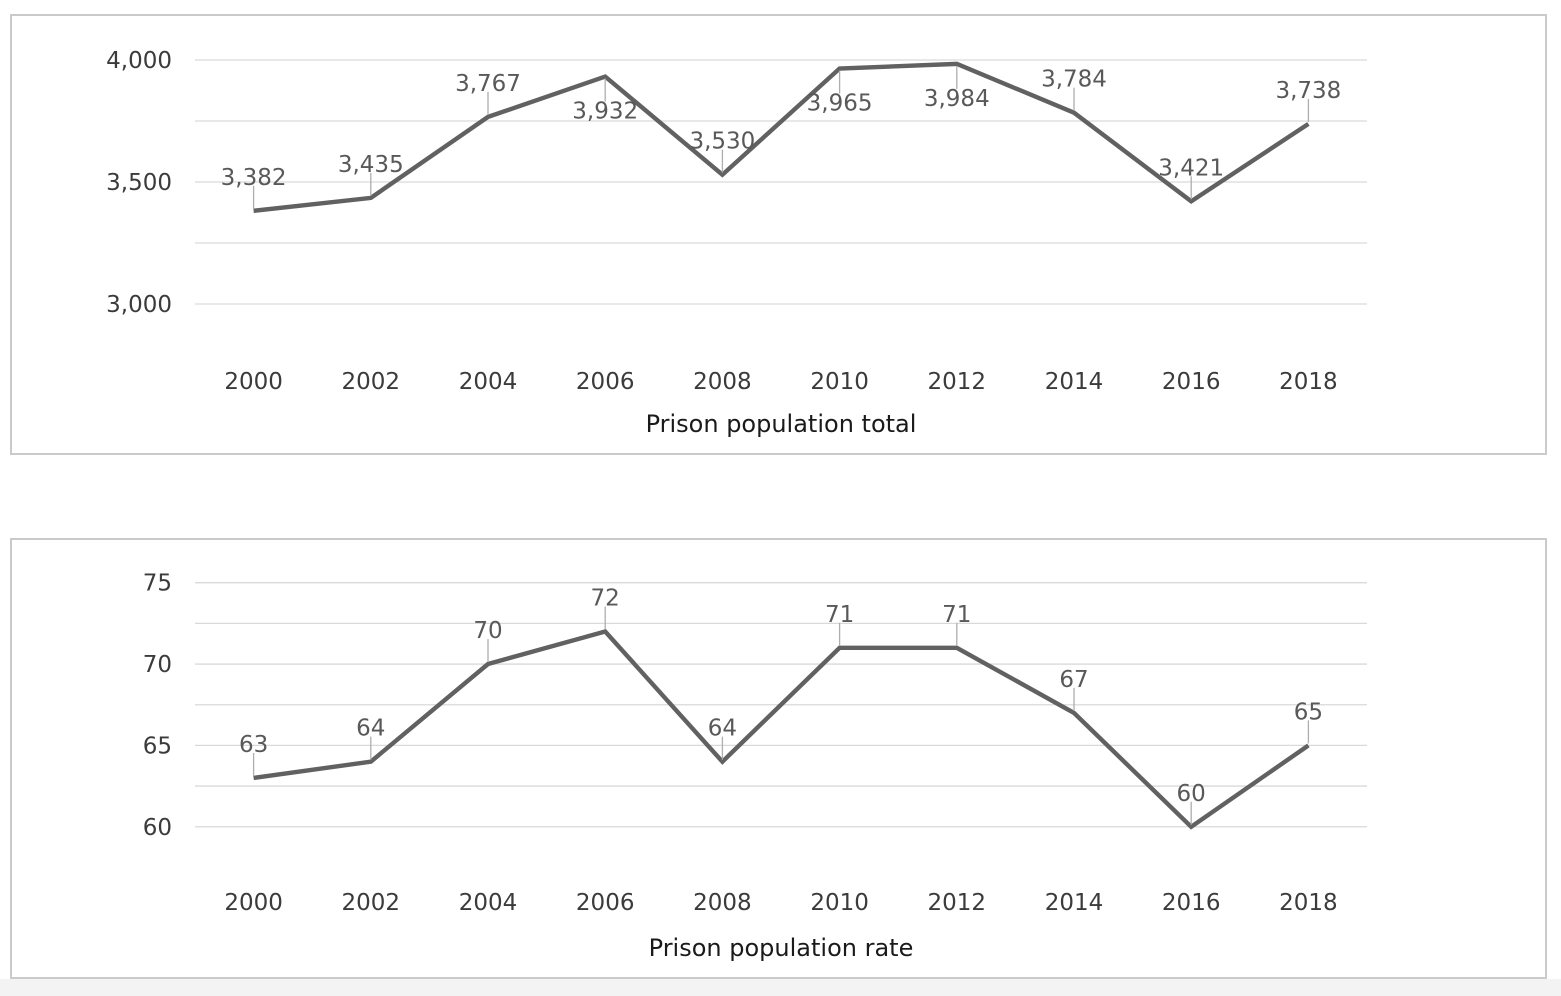 The height and width of the screenshot is (996, 1561). Describe the element at coordinates (1308, 91) in the screenshot. I see `data-label: 3,738` at that location.